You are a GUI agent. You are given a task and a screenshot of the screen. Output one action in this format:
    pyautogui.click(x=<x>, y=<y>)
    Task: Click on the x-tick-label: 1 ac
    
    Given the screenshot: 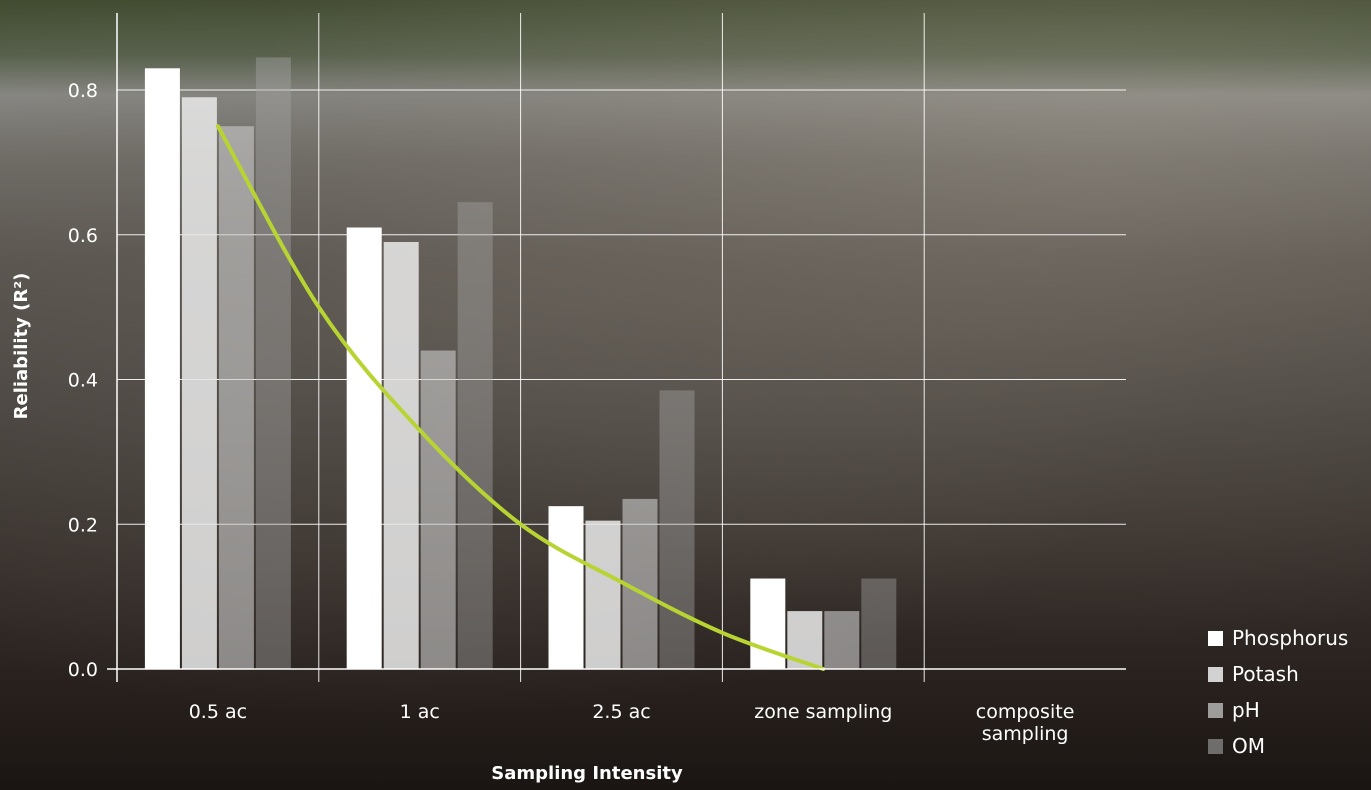 What is the action you would take?
    pyautogui.click(x=420, y=712)
    